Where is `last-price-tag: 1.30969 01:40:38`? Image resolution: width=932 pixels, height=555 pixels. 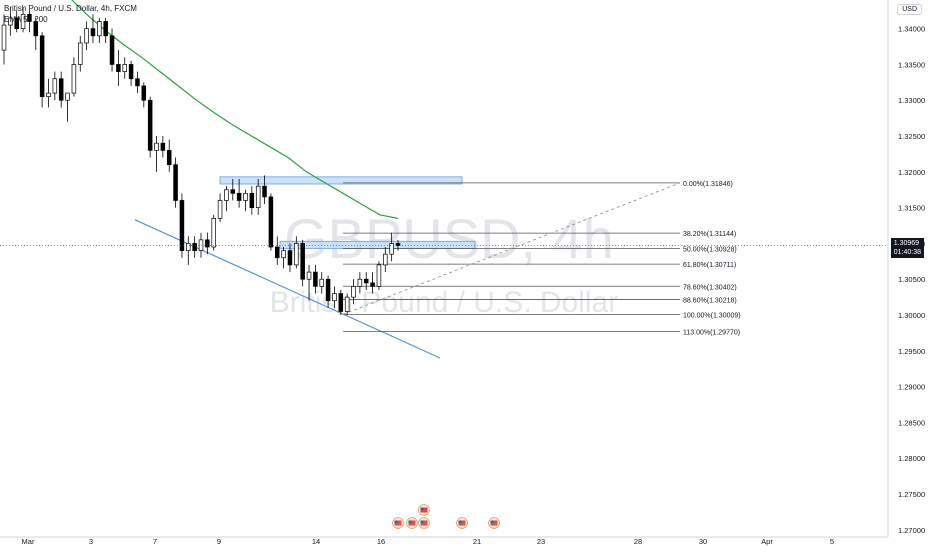
last-price-tag: 1.30969 01:40:38 is located at coordinates (907, 247).